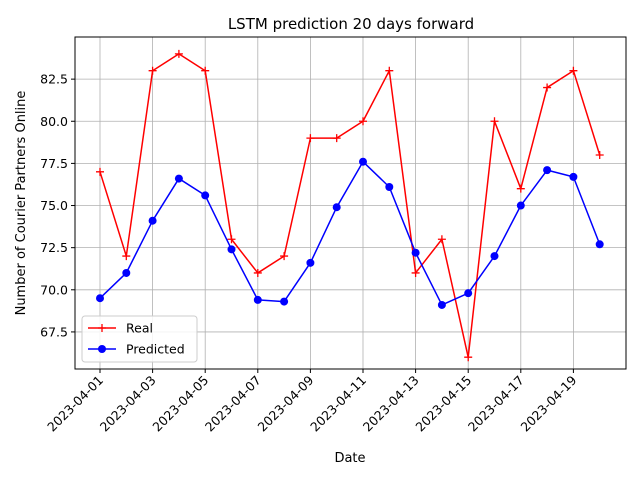 The width and height of the screenshot is (640, 480). I want to click on y-tick-label: 77.5, so click(54, 163).